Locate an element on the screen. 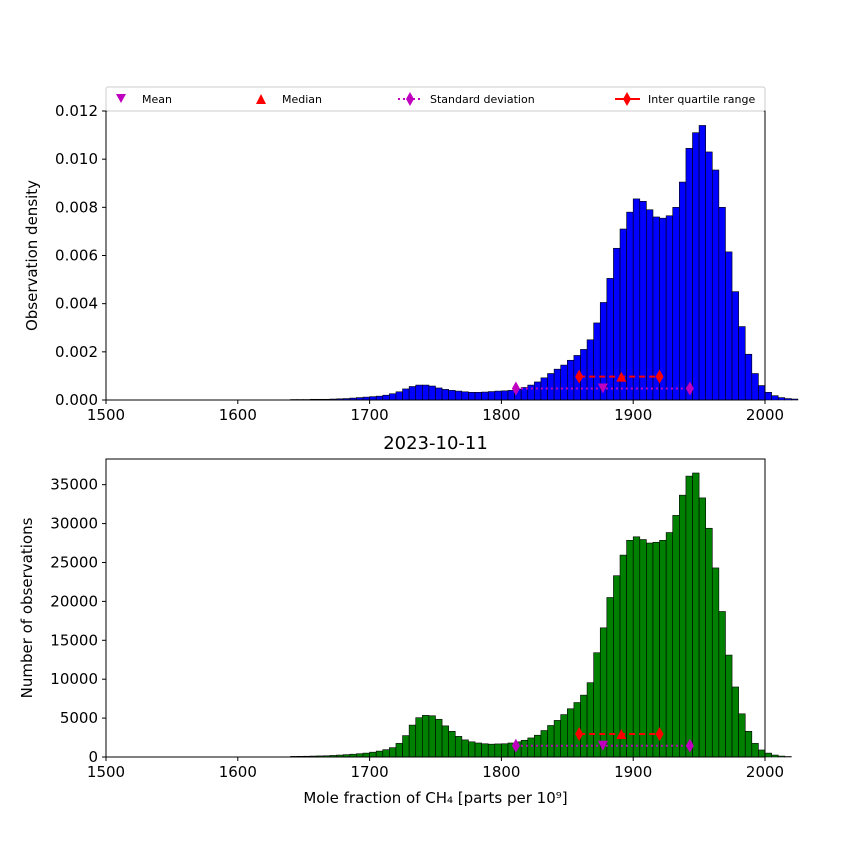  density-mean-marker is located at coordinates (602, 388).